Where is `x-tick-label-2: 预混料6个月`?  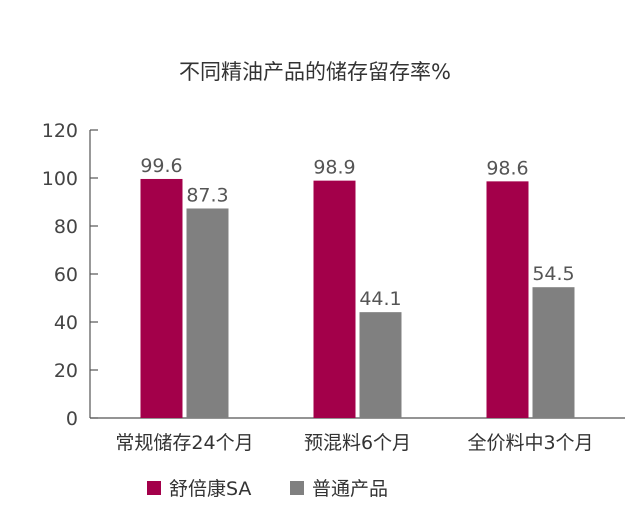
x-tick-label-2: 预混料6个月 is located at coordinates (357, 443).